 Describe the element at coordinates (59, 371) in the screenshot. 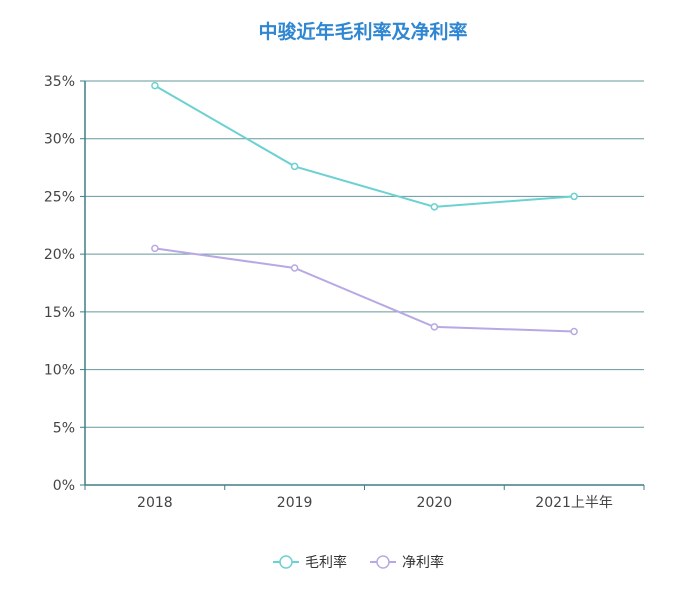

I see `y-tick-label: 10%` at that location.